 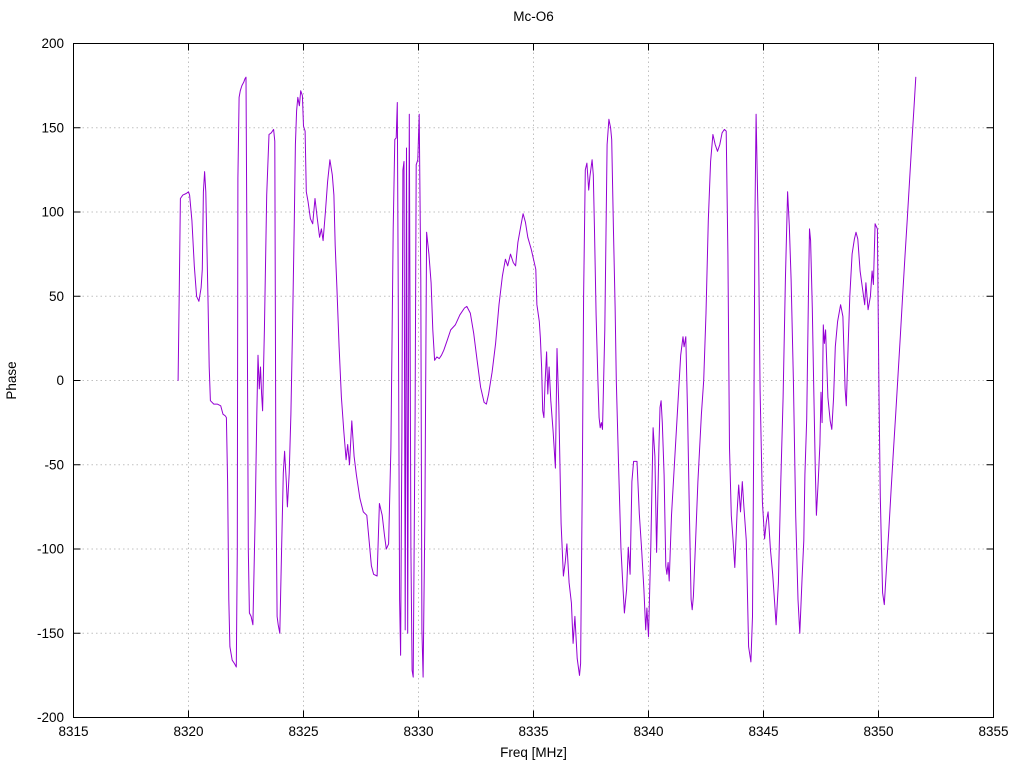 I want to click on x-tick-label: 8320, so click(x=188, y=731).